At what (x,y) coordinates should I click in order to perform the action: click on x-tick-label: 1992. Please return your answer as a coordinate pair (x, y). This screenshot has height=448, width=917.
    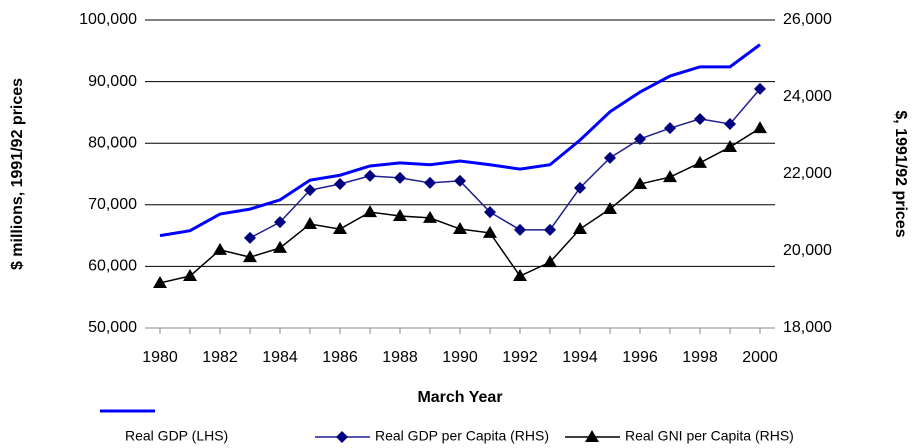
    Looking at the image, I should click on (520, 357).